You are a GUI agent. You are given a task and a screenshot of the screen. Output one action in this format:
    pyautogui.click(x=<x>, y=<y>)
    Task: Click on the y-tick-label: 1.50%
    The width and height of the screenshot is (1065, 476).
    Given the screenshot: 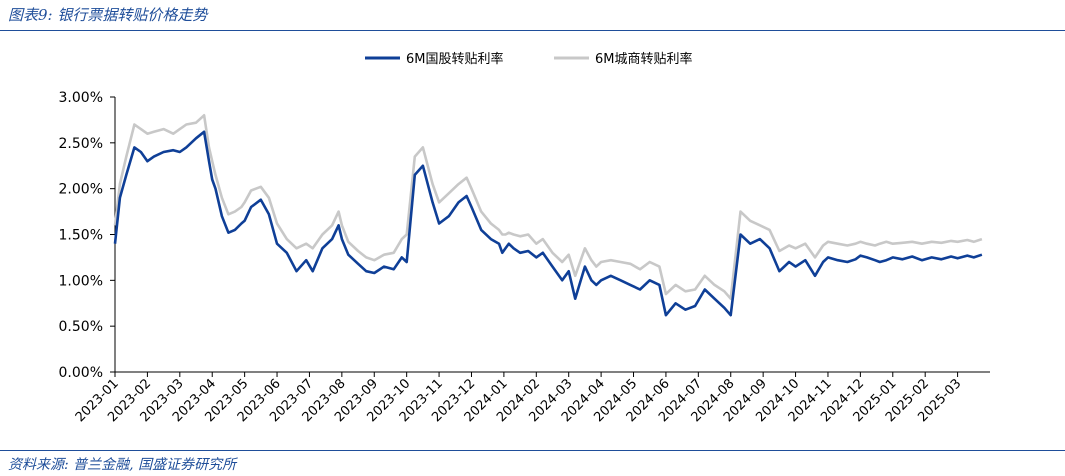 What is the action you would take?
    pyautogui.click(x=81, y=236)
    